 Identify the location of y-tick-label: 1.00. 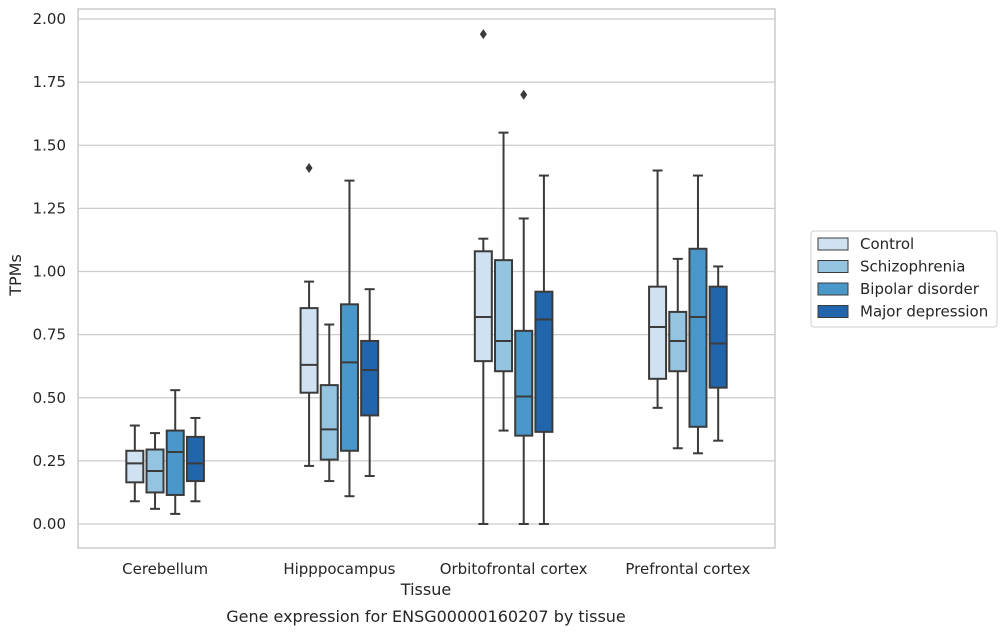
(49, 272).